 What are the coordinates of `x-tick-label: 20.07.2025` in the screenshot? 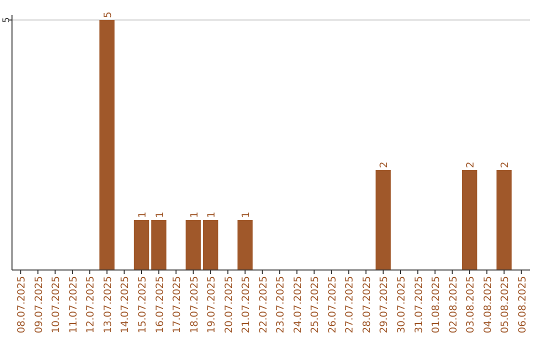 It's located at (229, 305).